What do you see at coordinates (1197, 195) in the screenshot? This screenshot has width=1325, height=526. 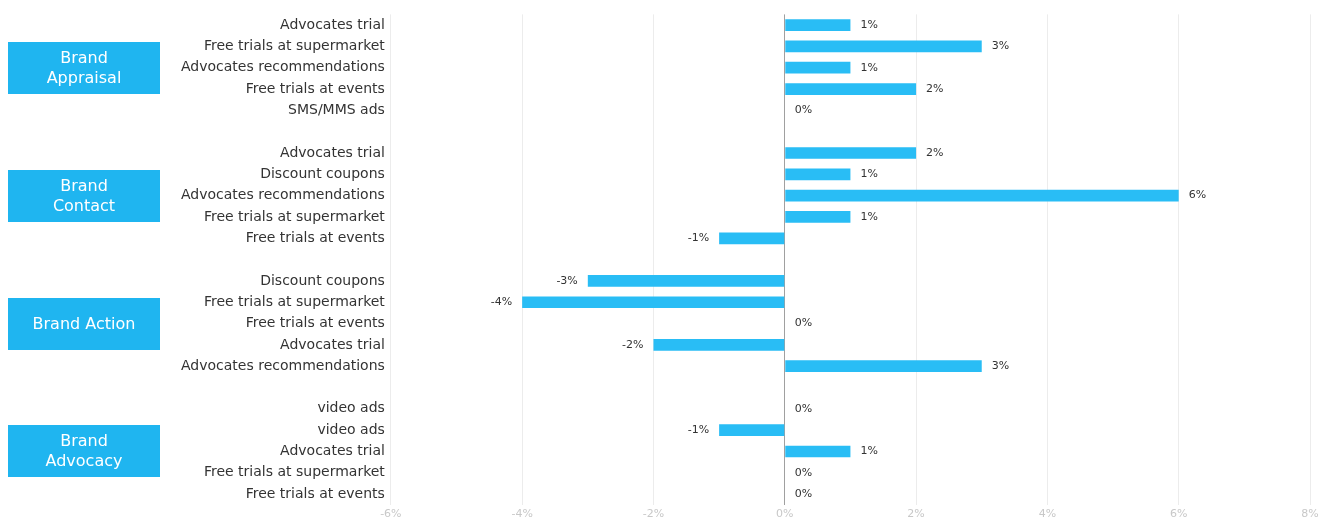 I see `data-label: 6%` at bounding box center [1197, 195].